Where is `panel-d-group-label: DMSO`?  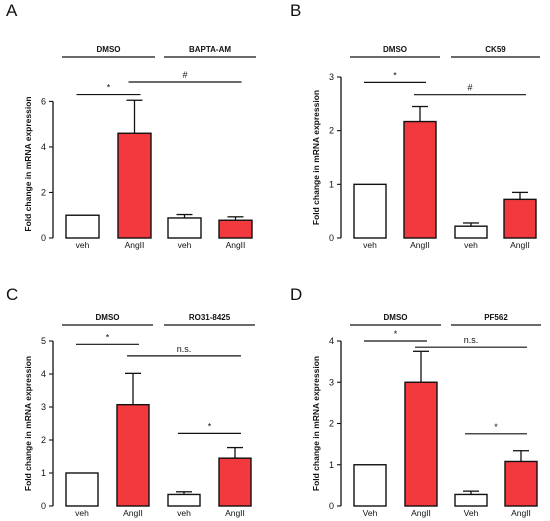
panel-d-group-label: DMSO is located at coordinates (396, 317).